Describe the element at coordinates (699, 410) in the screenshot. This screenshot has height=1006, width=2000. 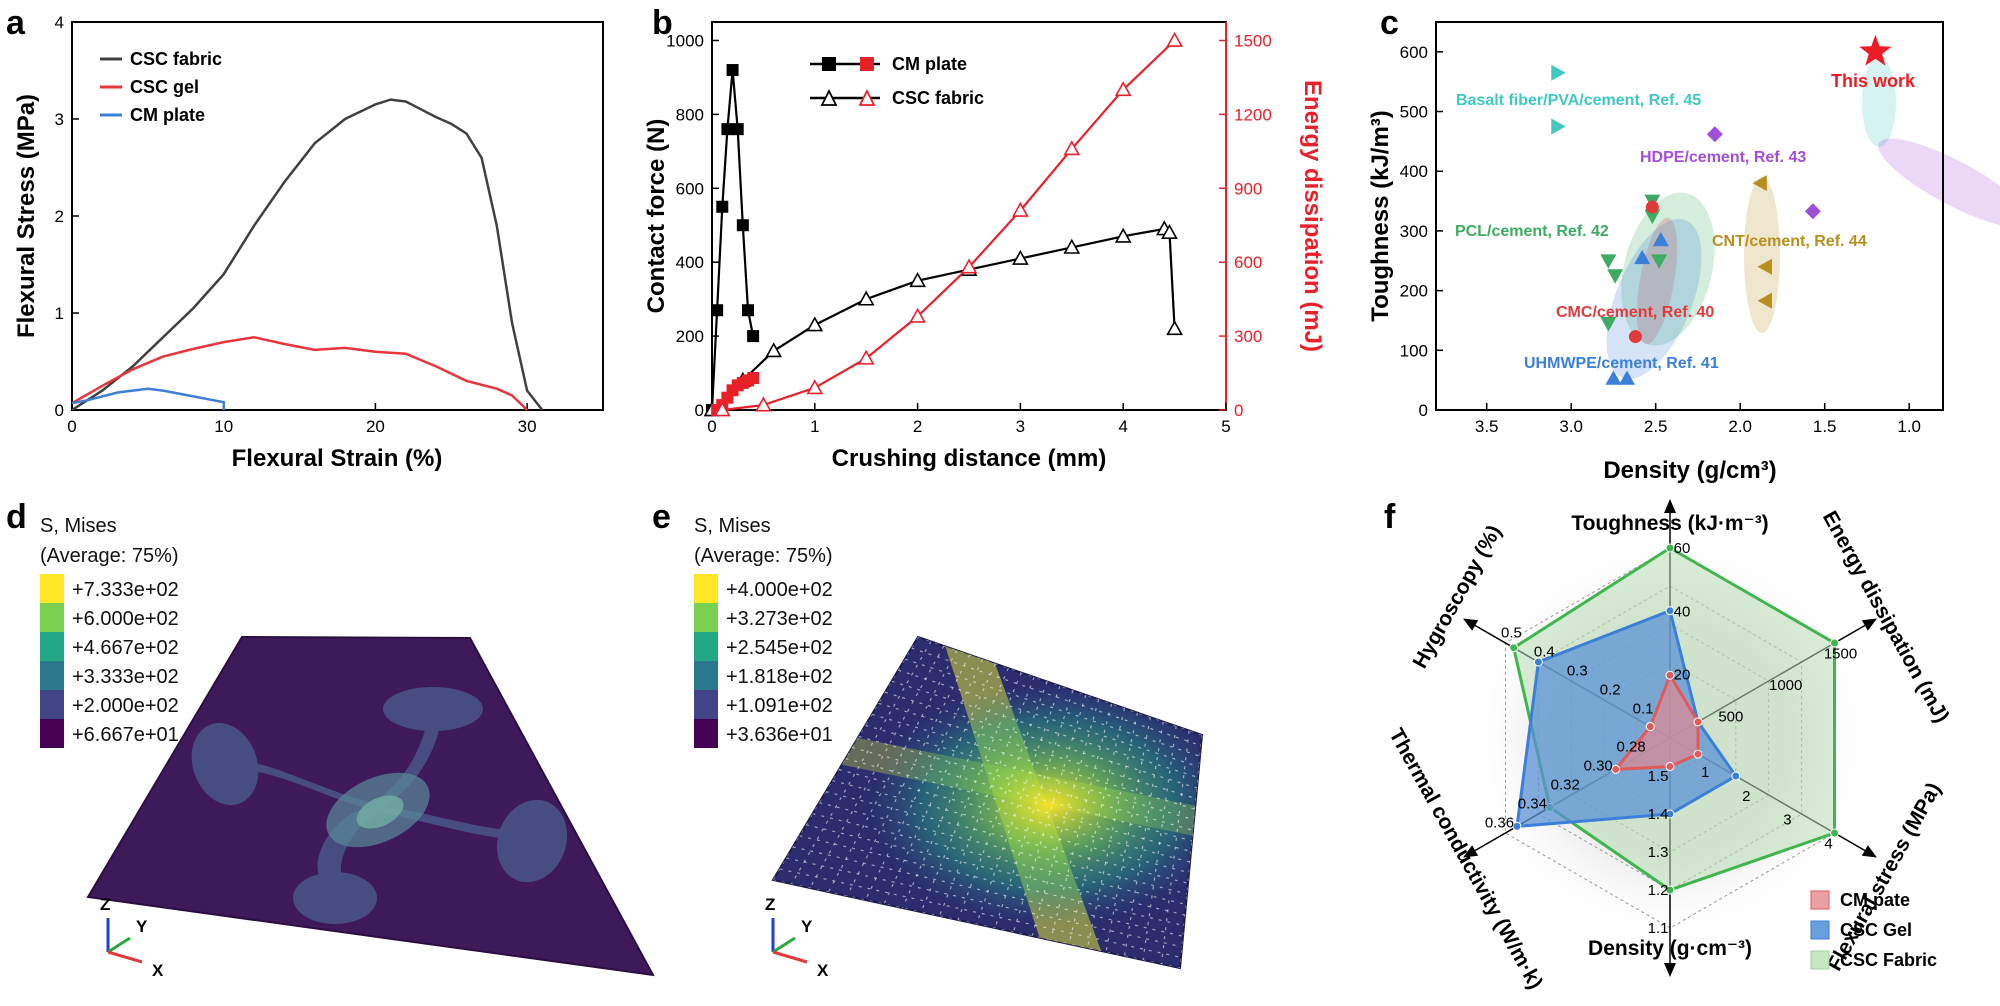
I see `y-tick-label-b: 0` at that location.